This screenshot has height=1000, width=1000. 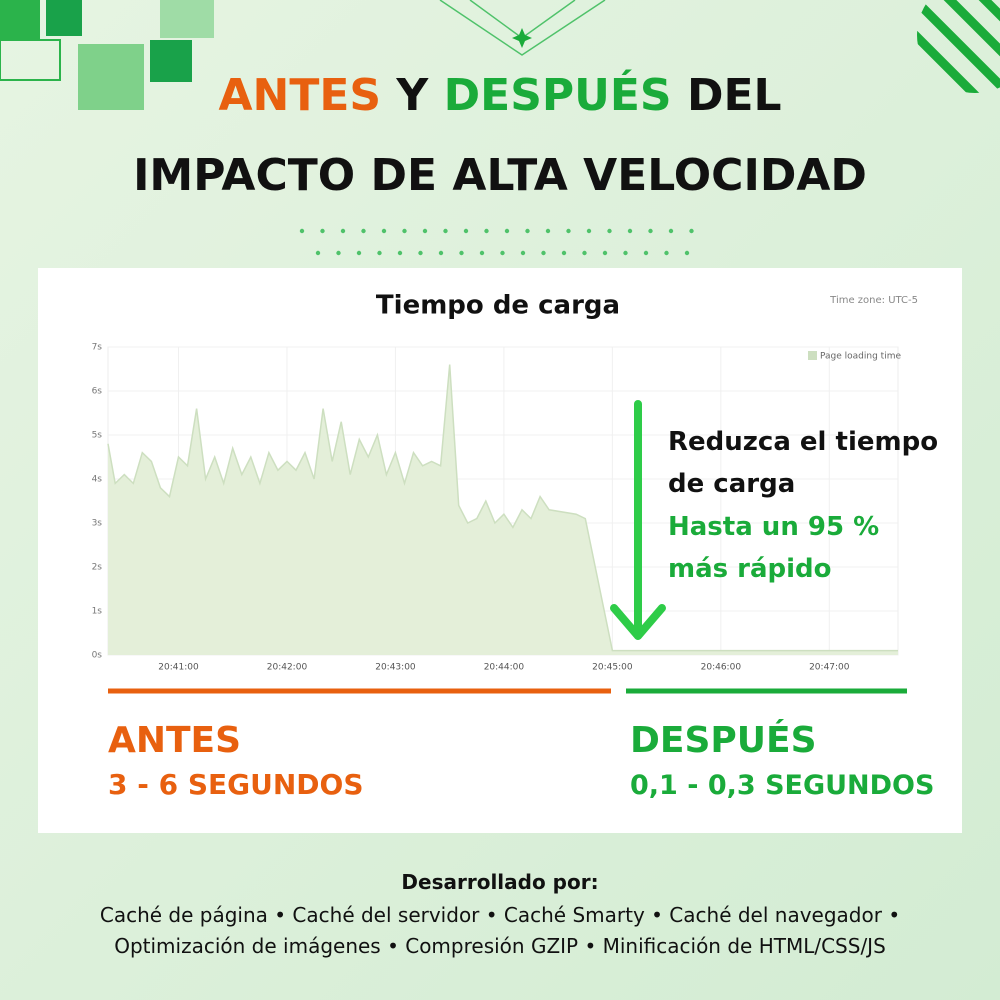 What do you see at coordinates (803, 442) in the screenshot?
I see `annotation: Reduzca el tiempo` at bounding box center [803, 442].